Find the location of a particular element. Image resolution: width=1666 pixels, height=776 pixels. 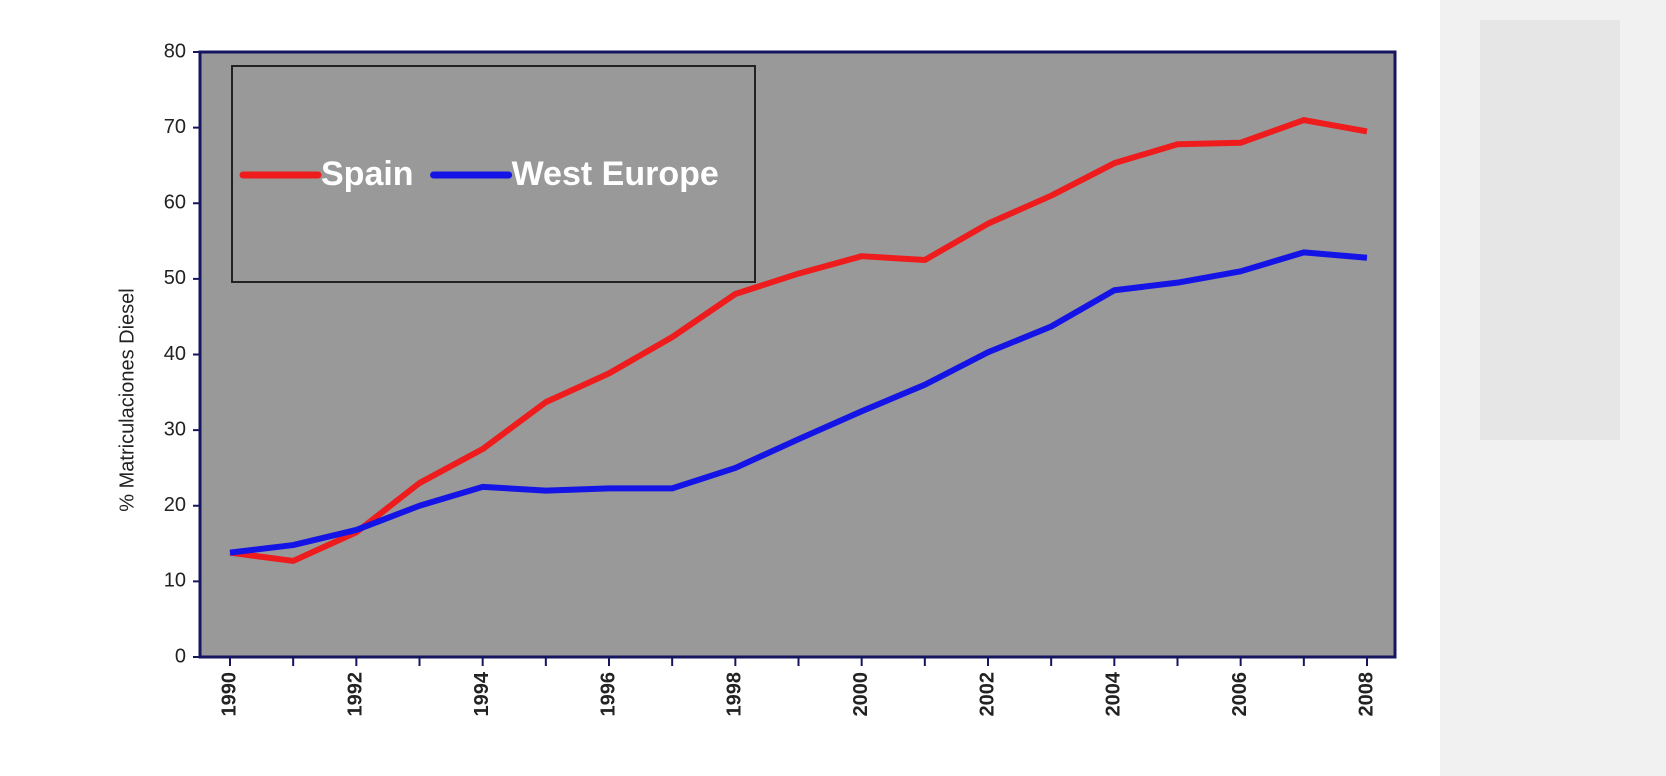

y-tick-label: 50 is located at coordinates (175, 278).